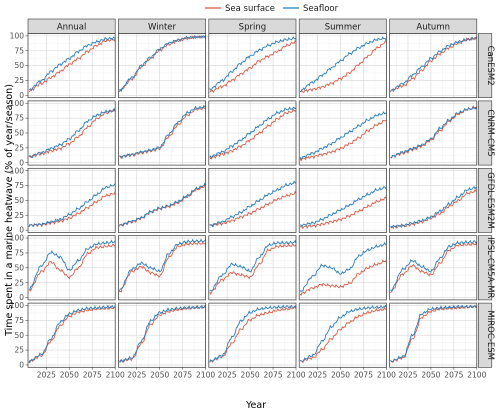 This screenshot has height=413, width=500. I want to click on strip-label-summer: Summer, so click(343, 27).